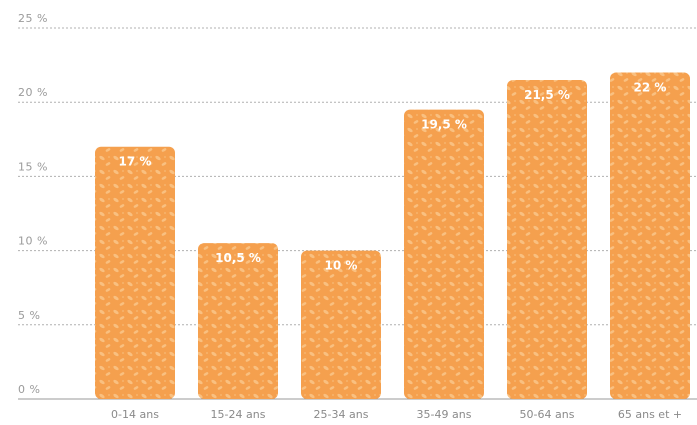 This screenshot has height=425, width=697. Describe the element at coordinates (444, 414) in the screenshot. I see `x-category-label: 35-49 ans` at that location.